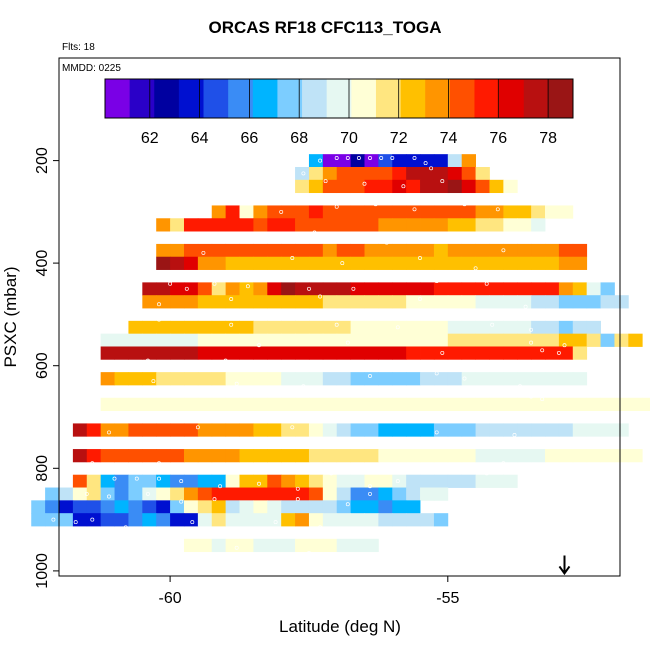 The width and height of the screenshot is (650, 650). What do you see at coordinates (564, 565) in the screenshot?
I see `arrow-marker` at bounding box center [564, 565].